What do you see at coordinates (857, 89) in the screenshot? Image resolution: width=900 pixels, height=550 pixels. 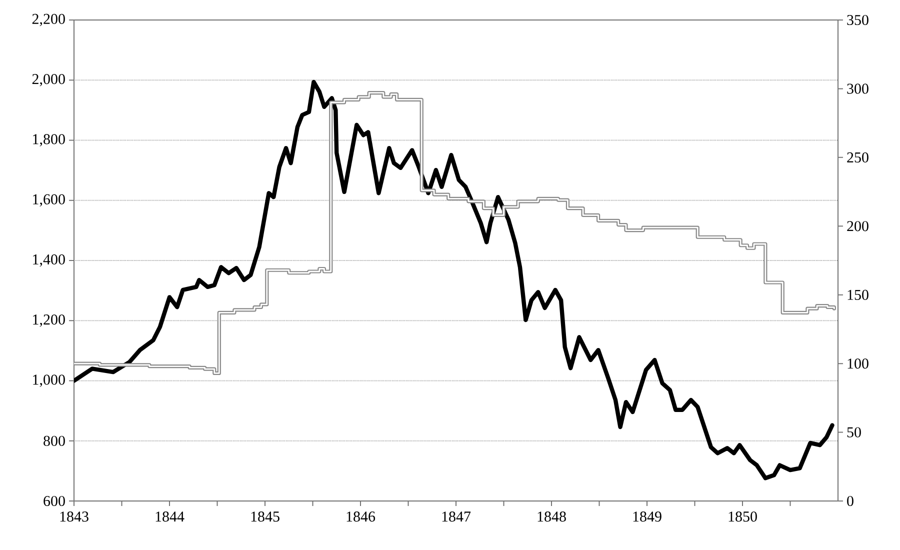 I see `y2-tick-label: 300` at bounding box center [857, 89].